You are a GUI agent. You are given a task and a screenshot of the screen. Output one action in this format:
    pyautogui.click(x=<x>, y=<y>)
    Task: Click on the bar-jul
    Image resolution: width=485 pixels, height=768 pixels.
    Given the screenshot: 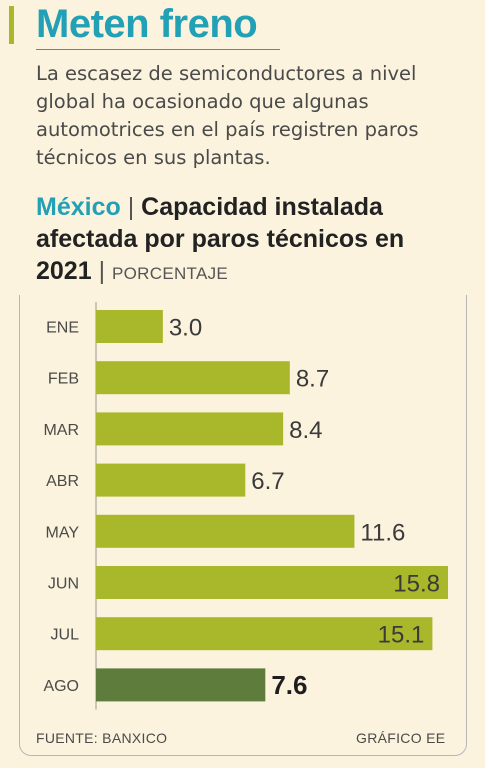 What is the action you would take?
    pyautogui.click(x=264, y=634)
    